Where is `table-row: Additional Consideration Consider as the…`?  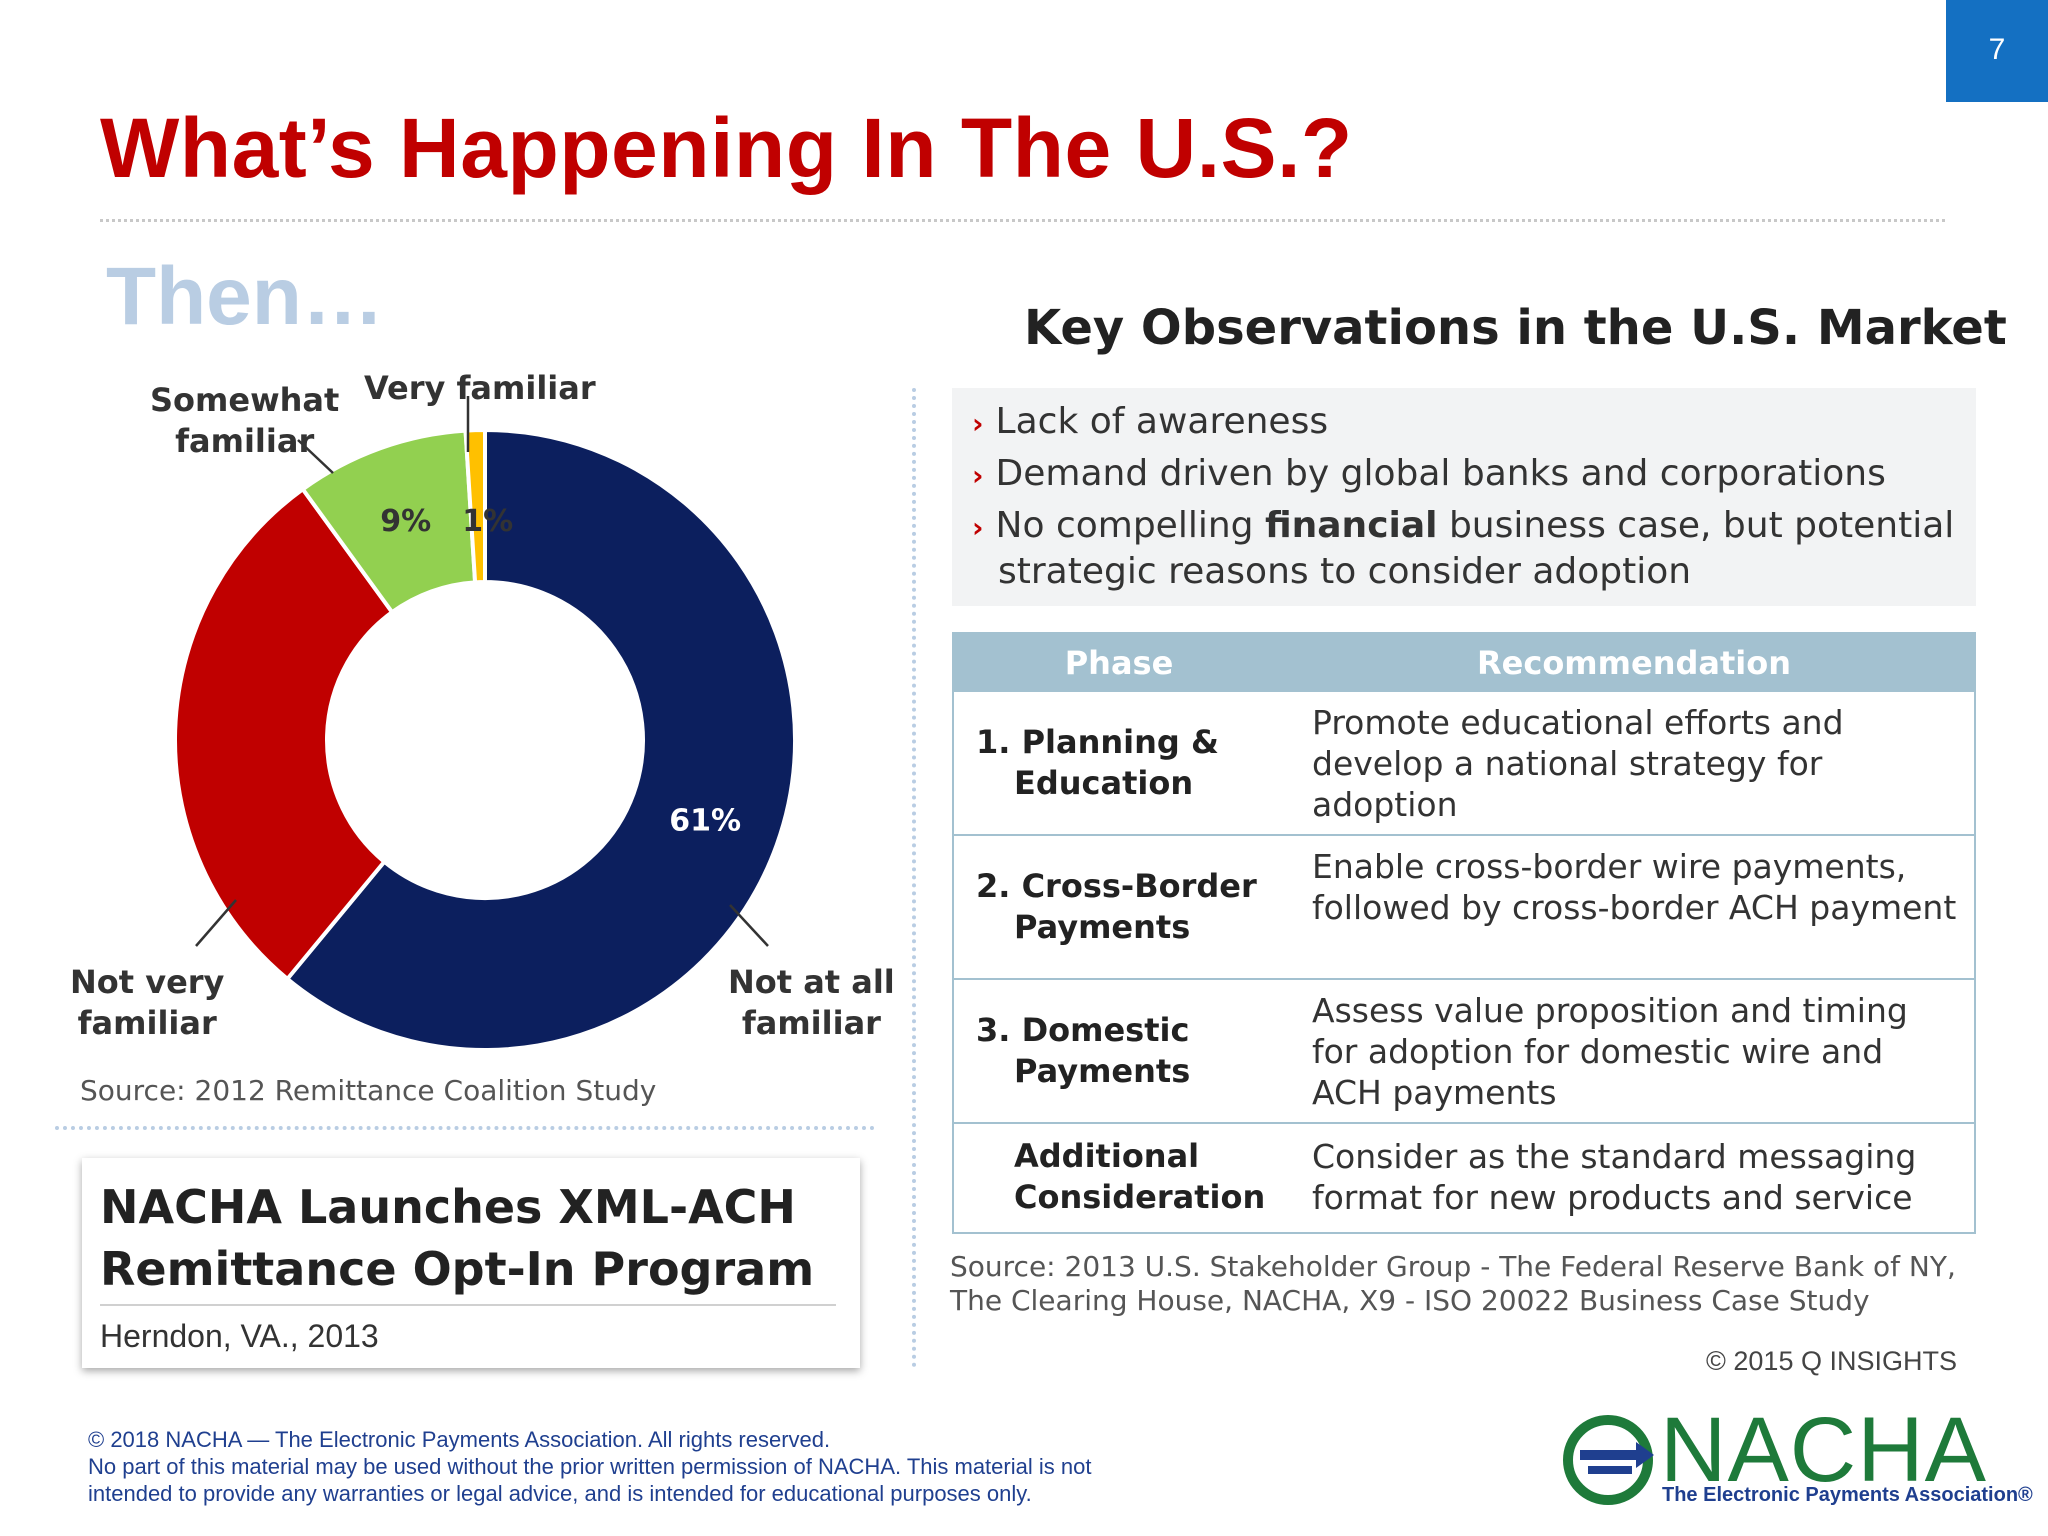 table-row: Additional Consideration Consider as the… is located at coordinates (1464, 1177).